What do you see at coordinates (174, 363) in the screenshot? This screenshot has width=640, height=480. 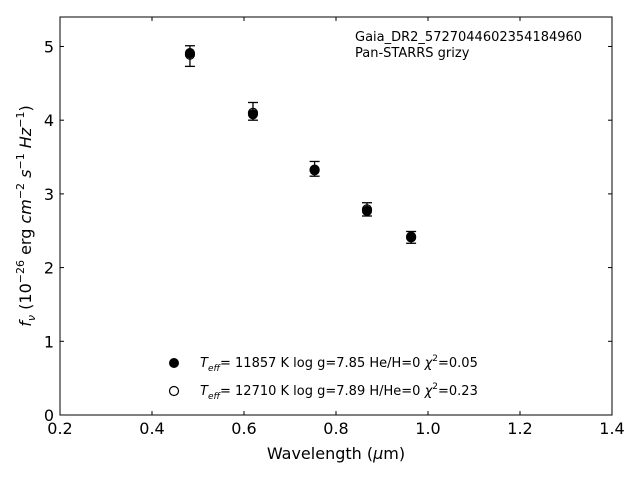 I see `legend-marker-filled` at bounding box center [174, 363].